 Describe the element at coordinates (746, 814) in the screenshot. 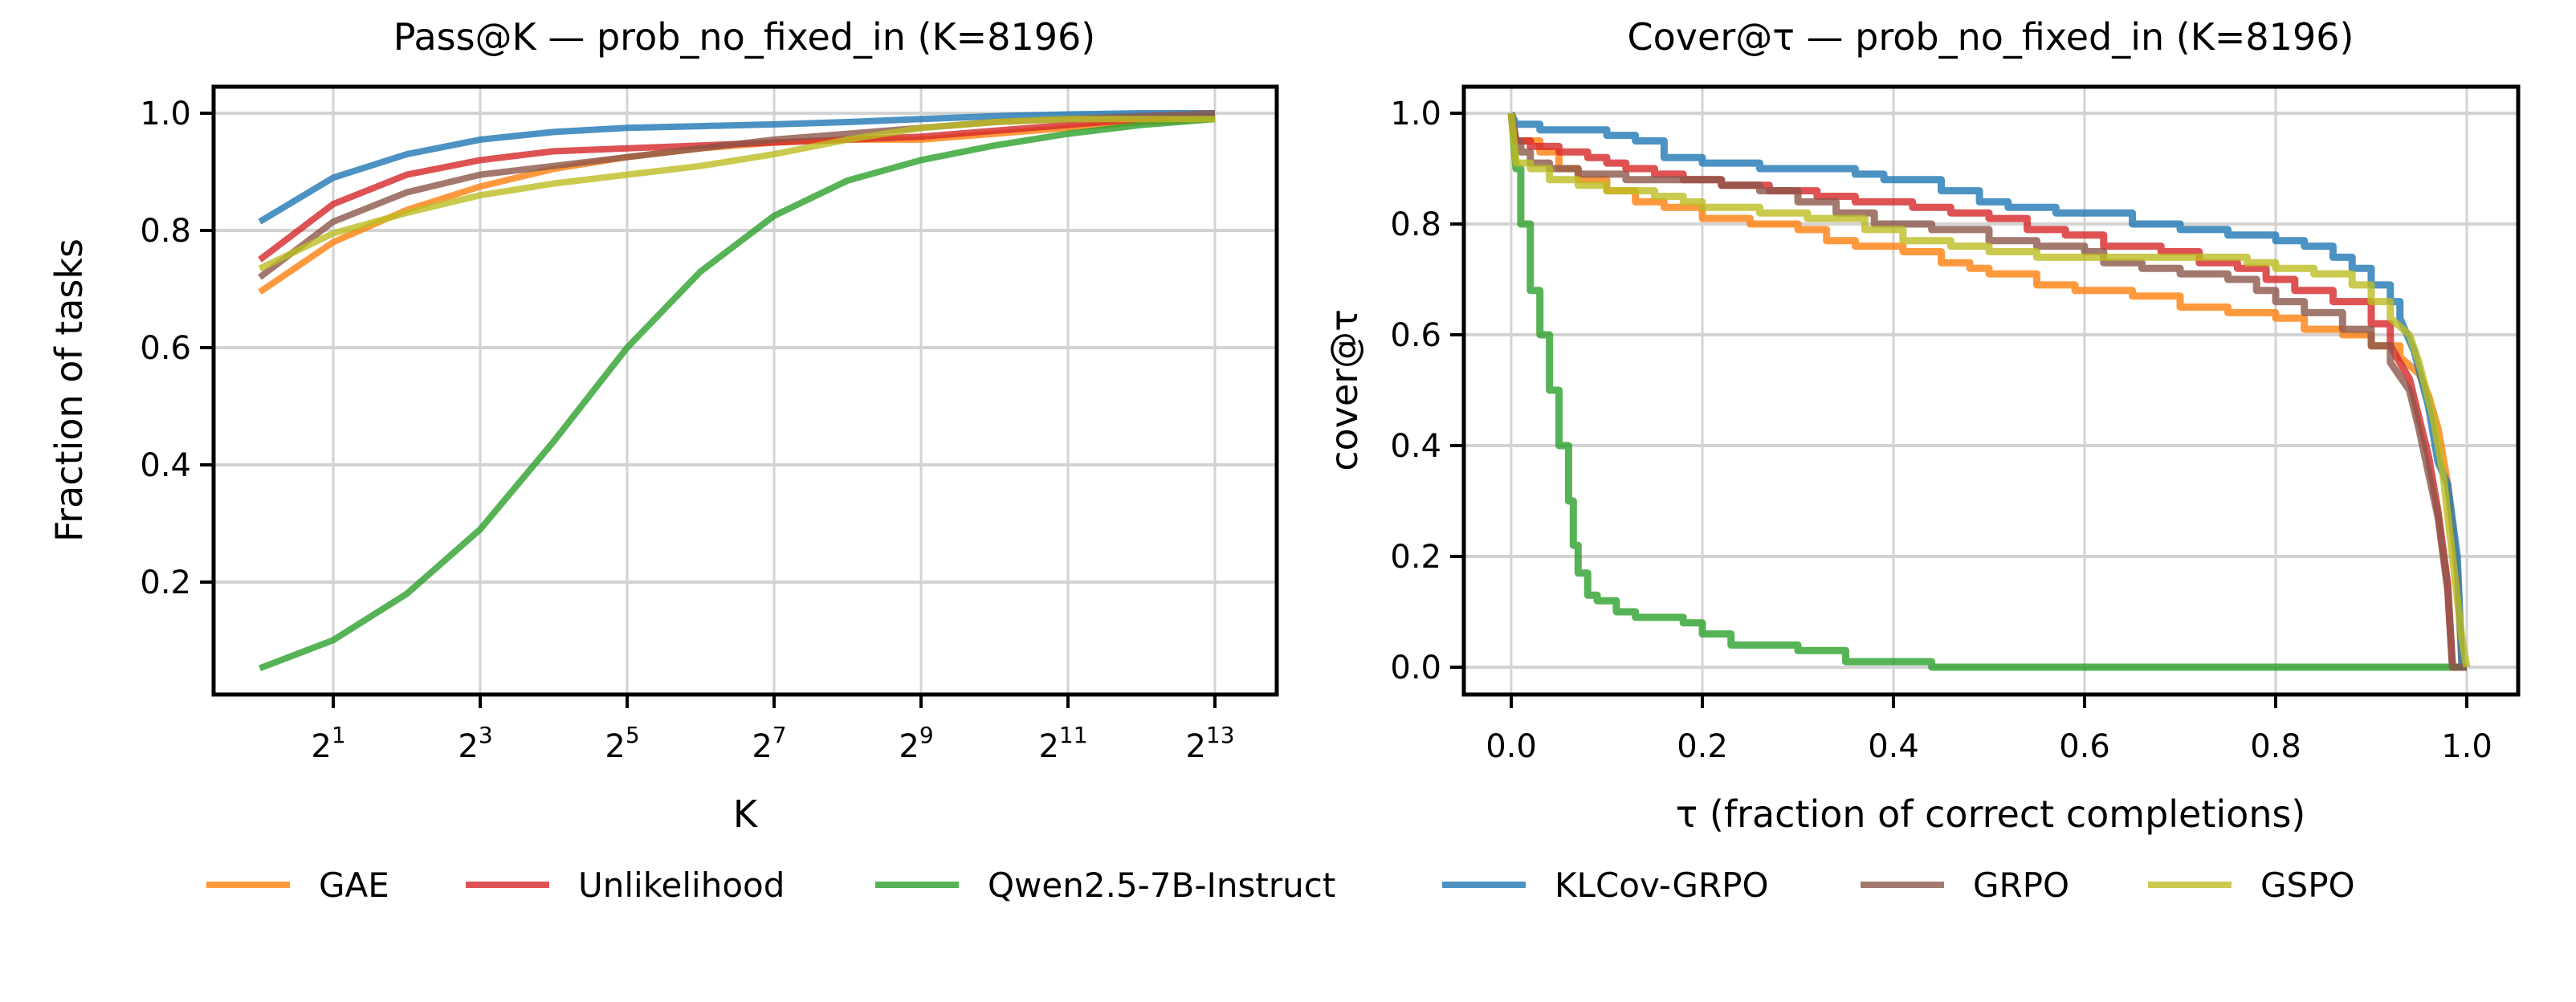

I see `pass-at-k-x-label: K` at that location.